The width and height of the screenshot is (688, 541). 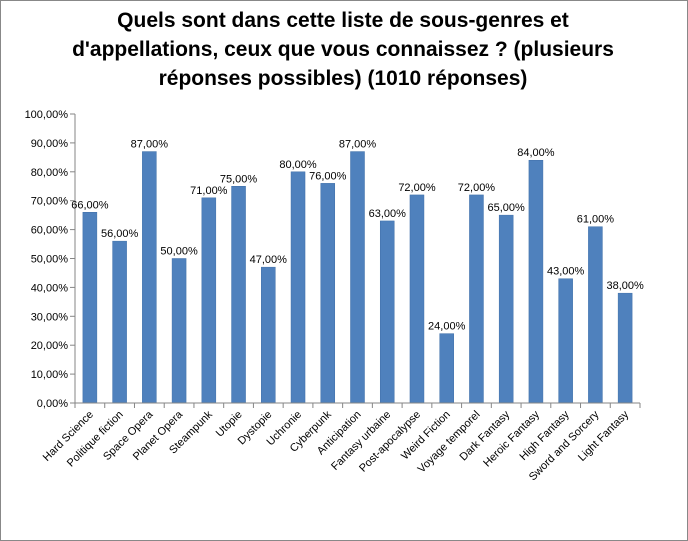 I want to click on data-label: 65,00%, so click(x=507, y=208).